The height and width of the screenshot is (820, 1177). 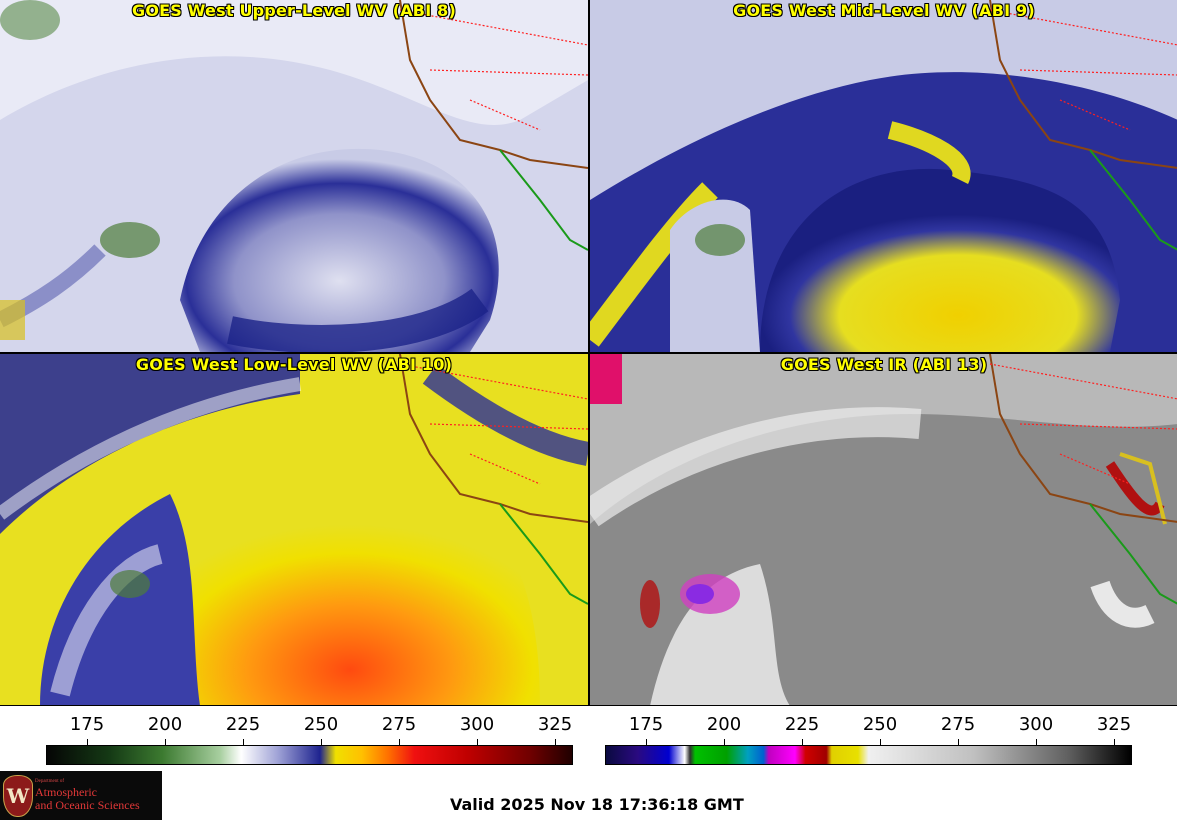 What do you see at coordinates (243, 724) in the screenshot?
I see `wv-tick-label: 225` at bounding box center [243, 724].